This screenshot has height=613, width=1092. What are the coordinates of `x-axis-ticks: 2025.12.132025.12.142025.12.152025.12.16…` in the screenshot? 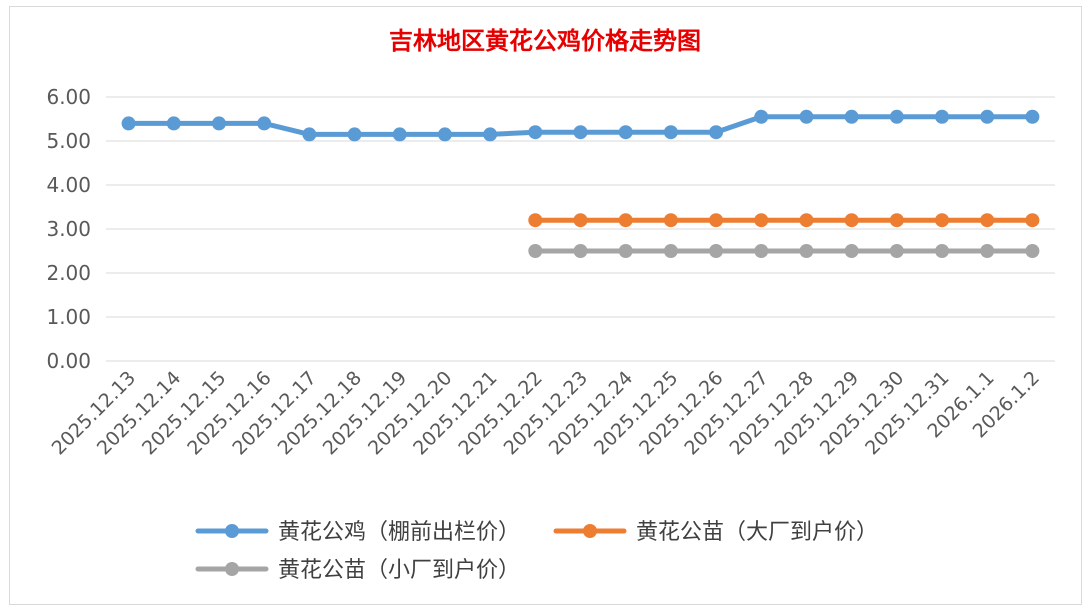 It's located at (546, 413).